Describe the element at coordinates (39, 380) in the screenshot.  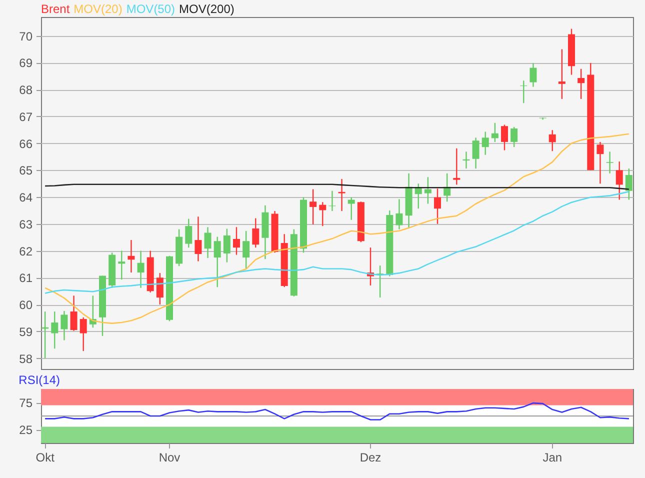
I see `chart-title: RSI(14)` at that location.